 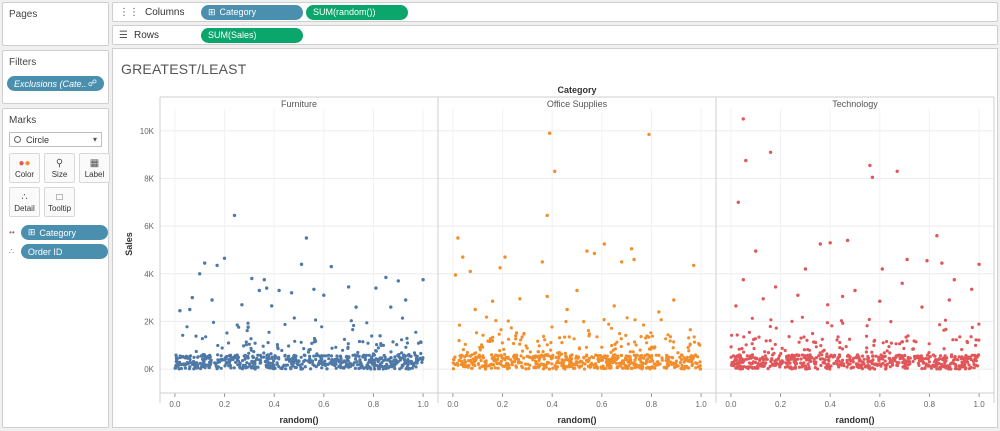 I want to click on color-field-pill: ⊞ Category, so click(x=64, y=232).